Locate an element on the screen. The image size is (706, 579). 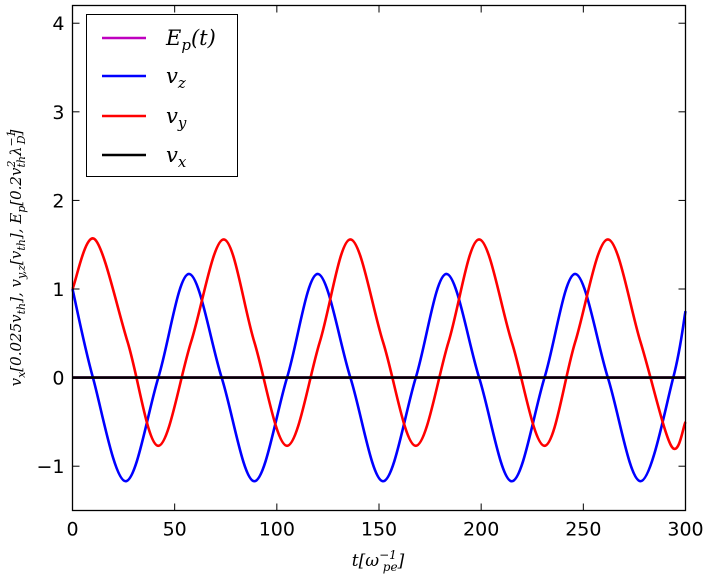
legend-box is located at coordinates (162, 95).